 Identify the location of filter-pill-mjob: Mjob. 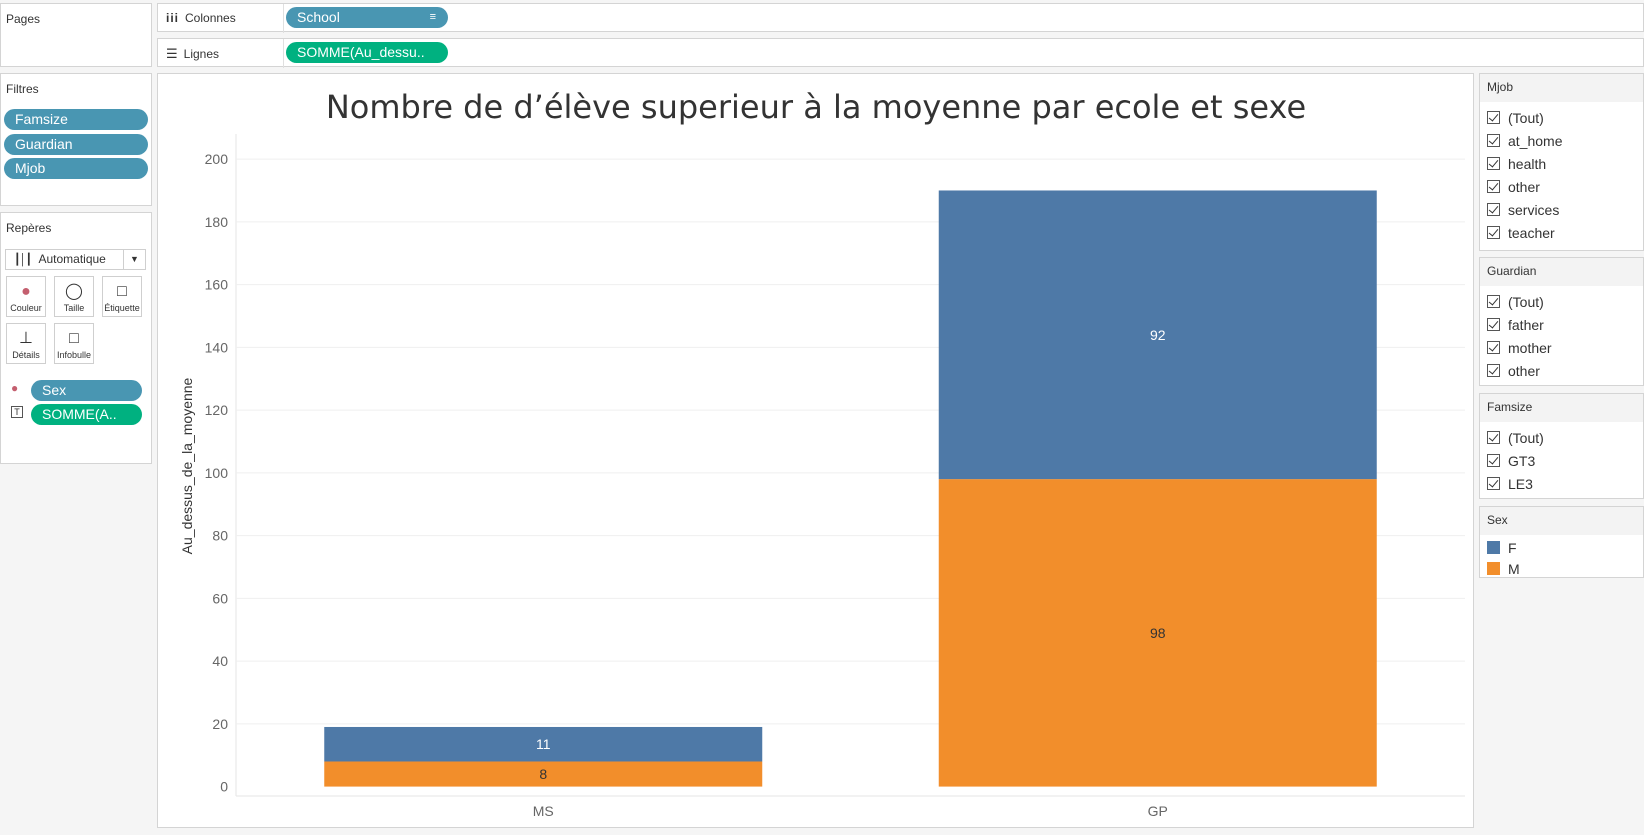
(76, 168).